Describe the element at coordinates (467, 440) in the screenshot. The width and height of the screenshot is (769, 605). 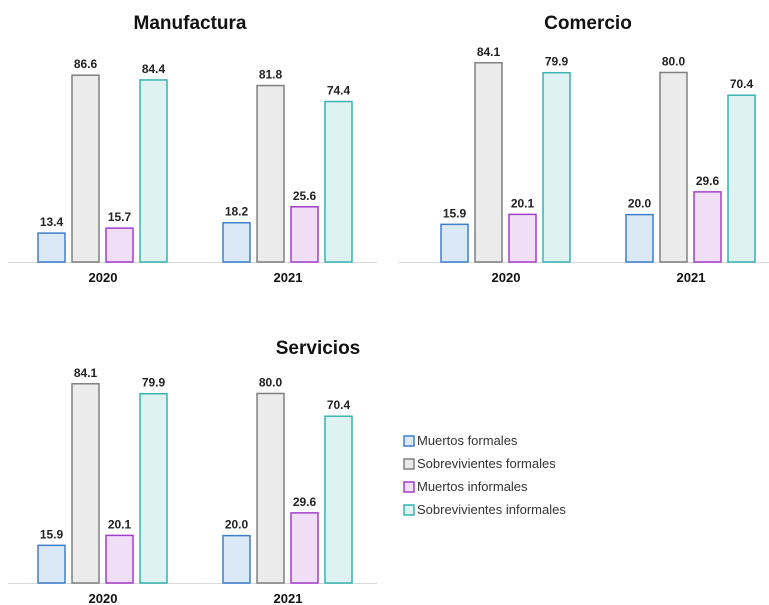
I see `legend-label: Muertos formales` at that location.